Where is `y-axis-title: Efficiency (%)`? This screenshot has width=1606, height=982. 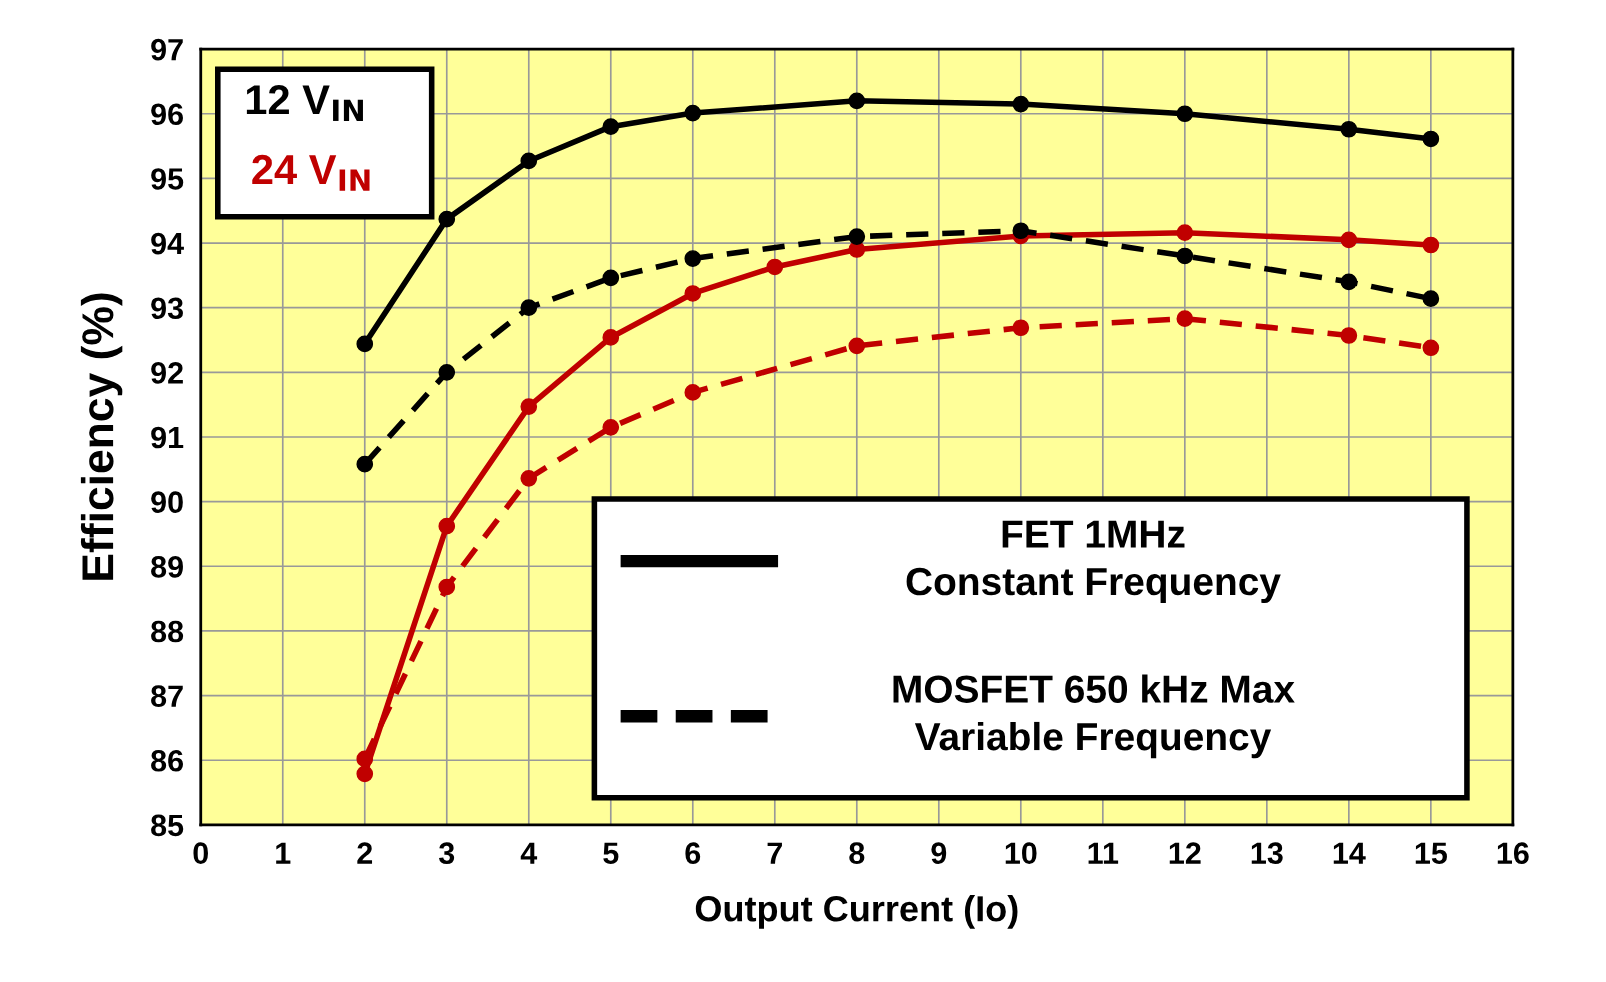 y-axis-title: Efficiency (%) is located at coordinates (101, 436).